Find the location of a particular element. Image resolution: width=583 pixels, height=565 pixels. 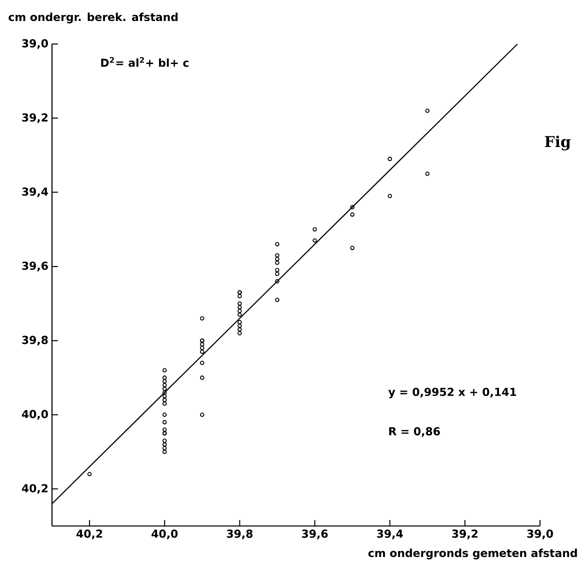

annotation: y = 0,9952 x + 0,141 is located at coordinates (452, 393).